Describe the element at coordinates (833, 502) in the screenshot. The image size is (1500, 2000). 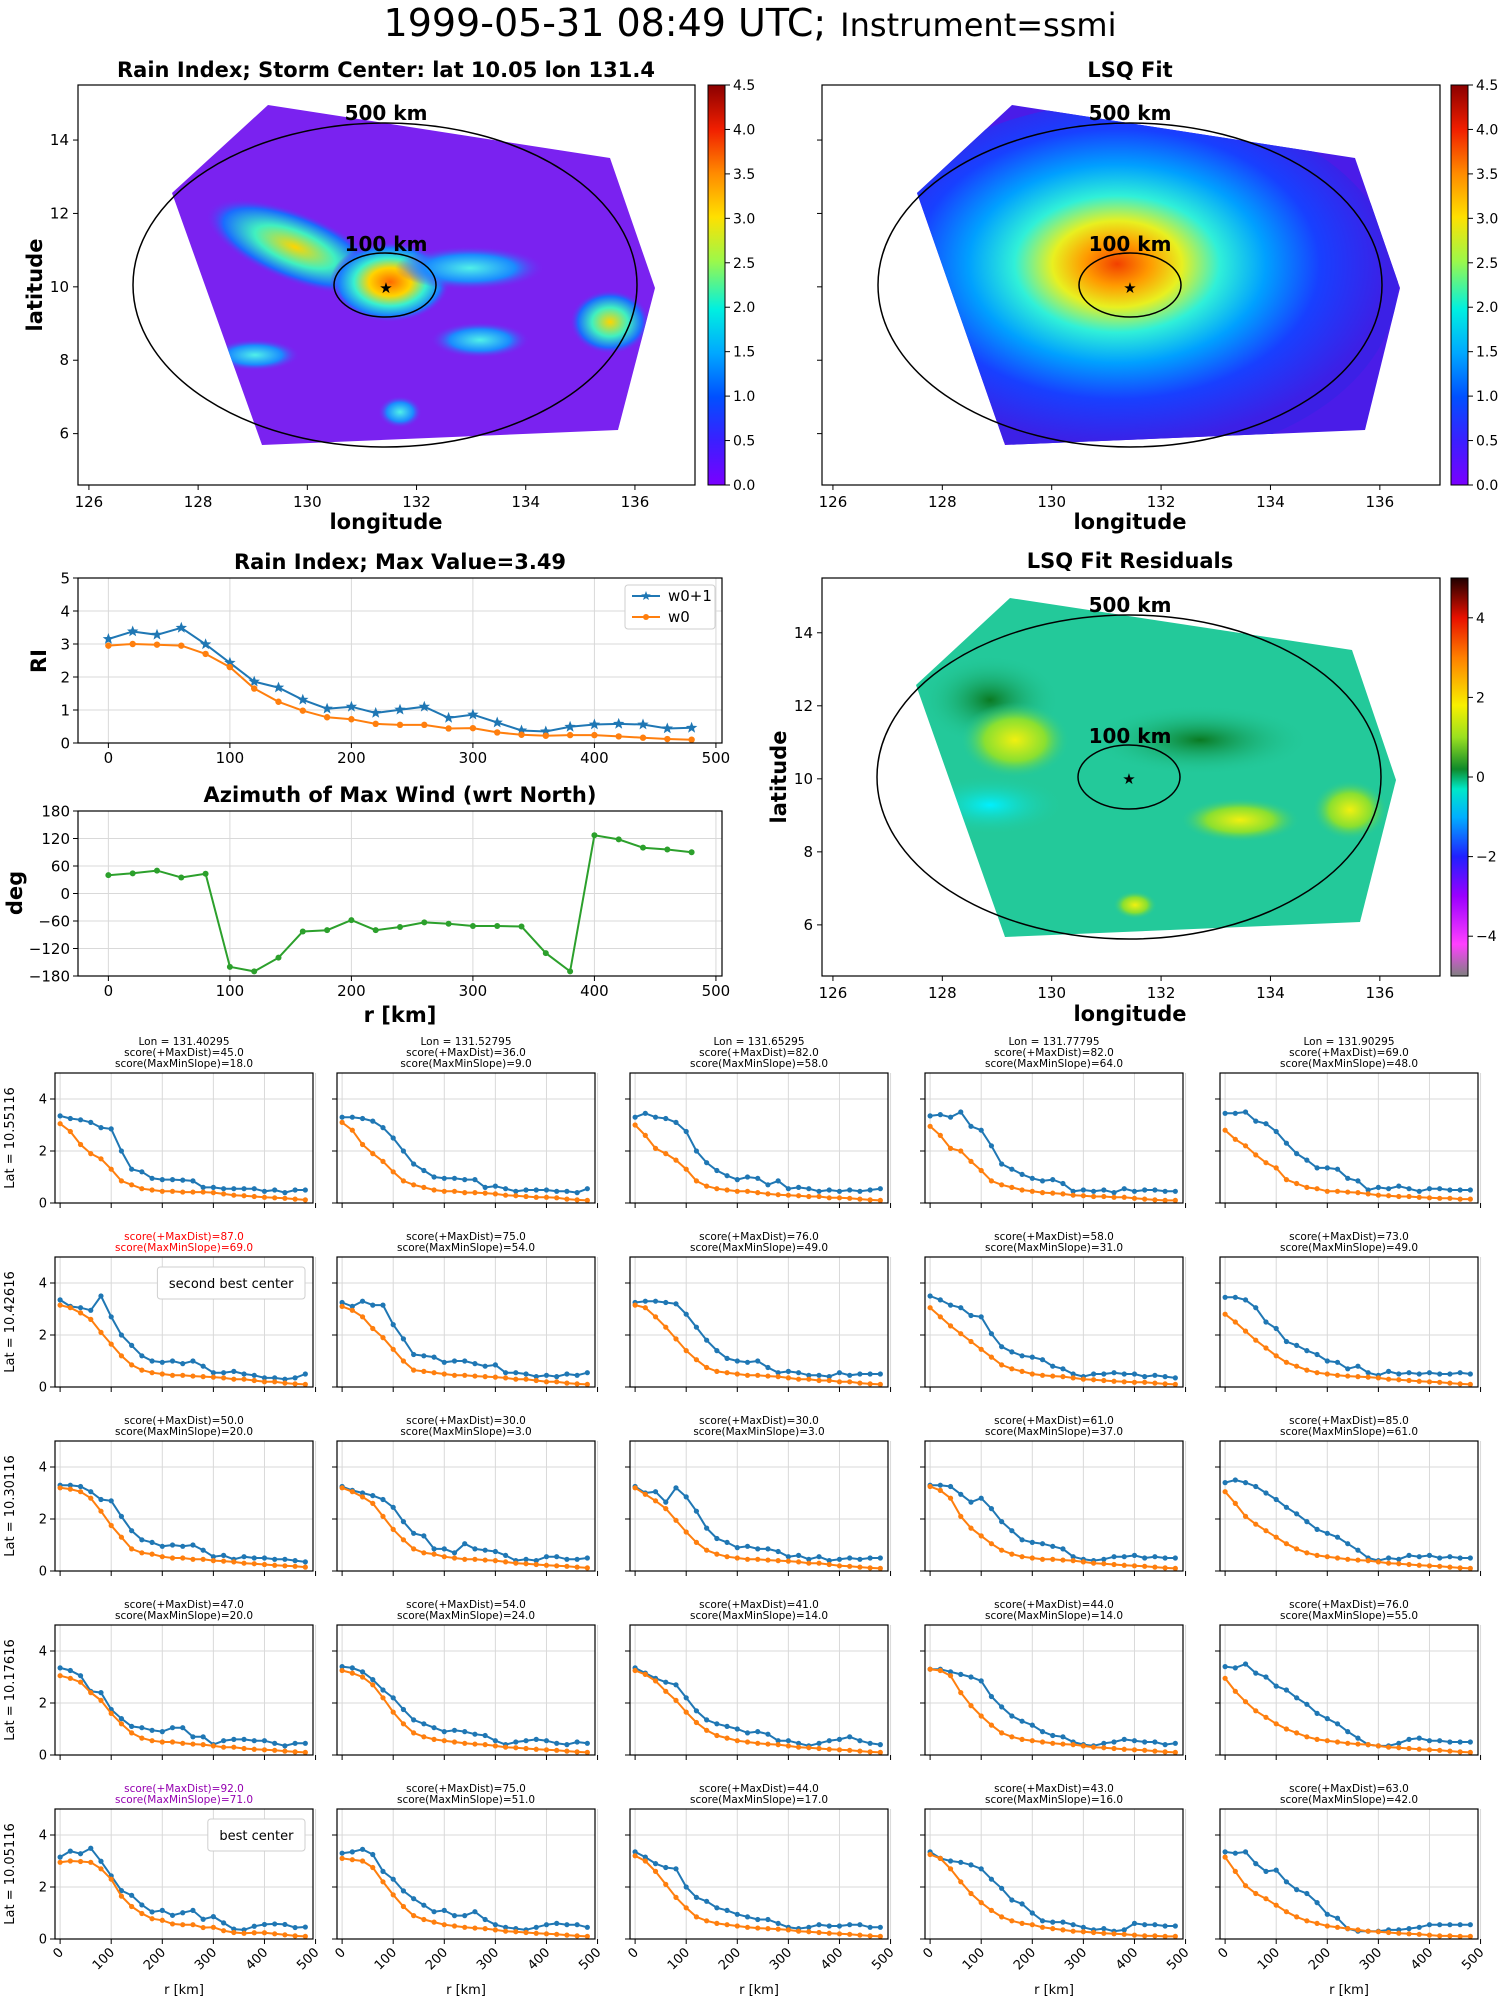
I see `map2-lon-tick-label: 126` at that location.